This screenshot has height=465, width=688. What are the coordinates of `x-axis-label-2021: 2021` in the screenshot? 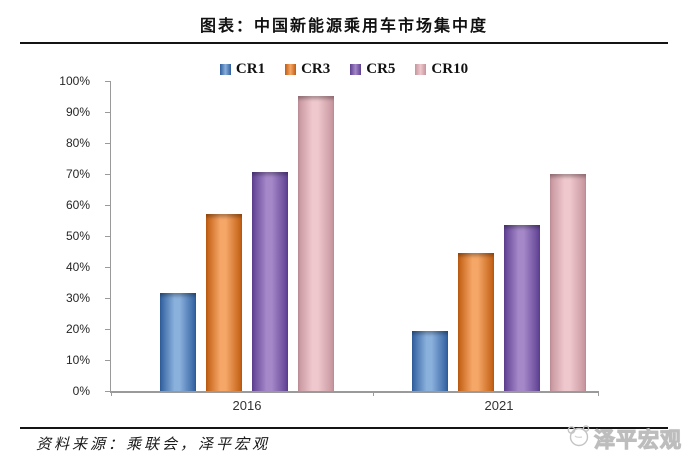 It's located at (499, 405).